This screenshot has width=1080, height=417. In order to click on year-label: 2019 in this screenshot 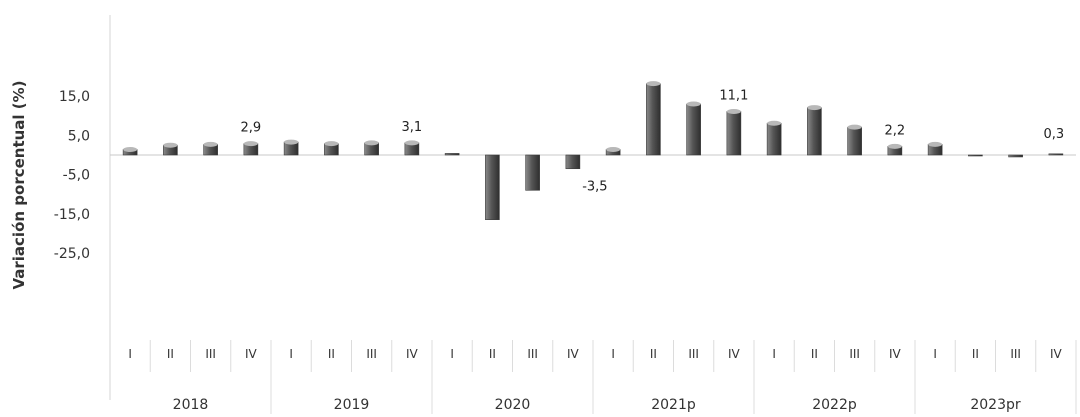, I will do `click(352, 405)`.